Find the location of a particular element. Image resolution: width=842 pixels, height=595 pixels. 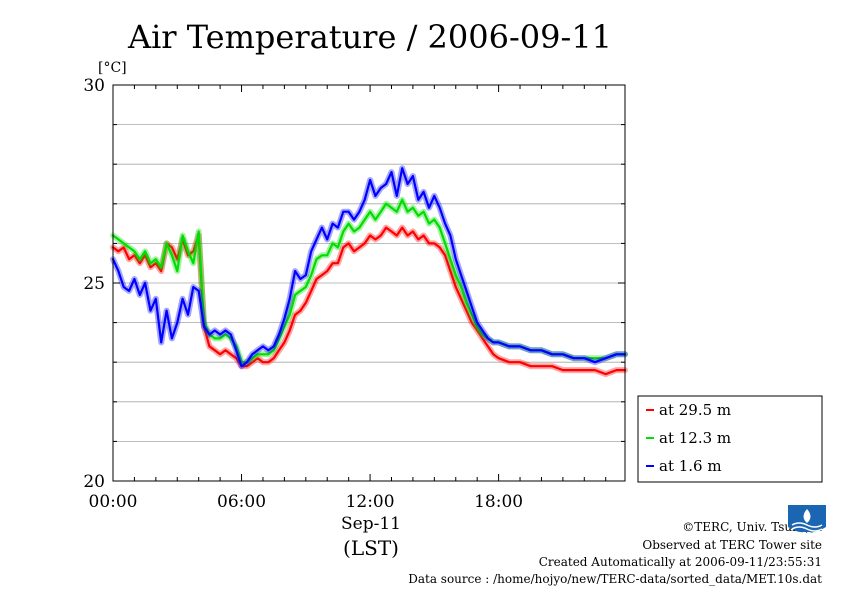

legend-item: at 1.6 m is located at coordinates (684, 466).